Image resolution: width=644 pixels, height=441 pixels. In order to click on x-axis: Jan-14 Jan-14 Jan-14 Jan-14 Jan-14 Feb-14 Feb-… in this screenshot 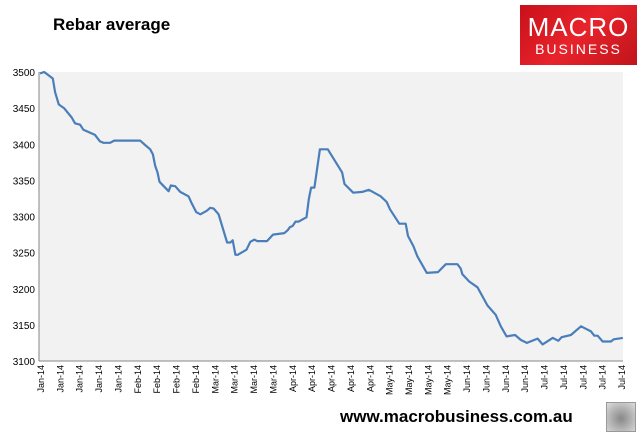, I will do `click(331, 380)`.